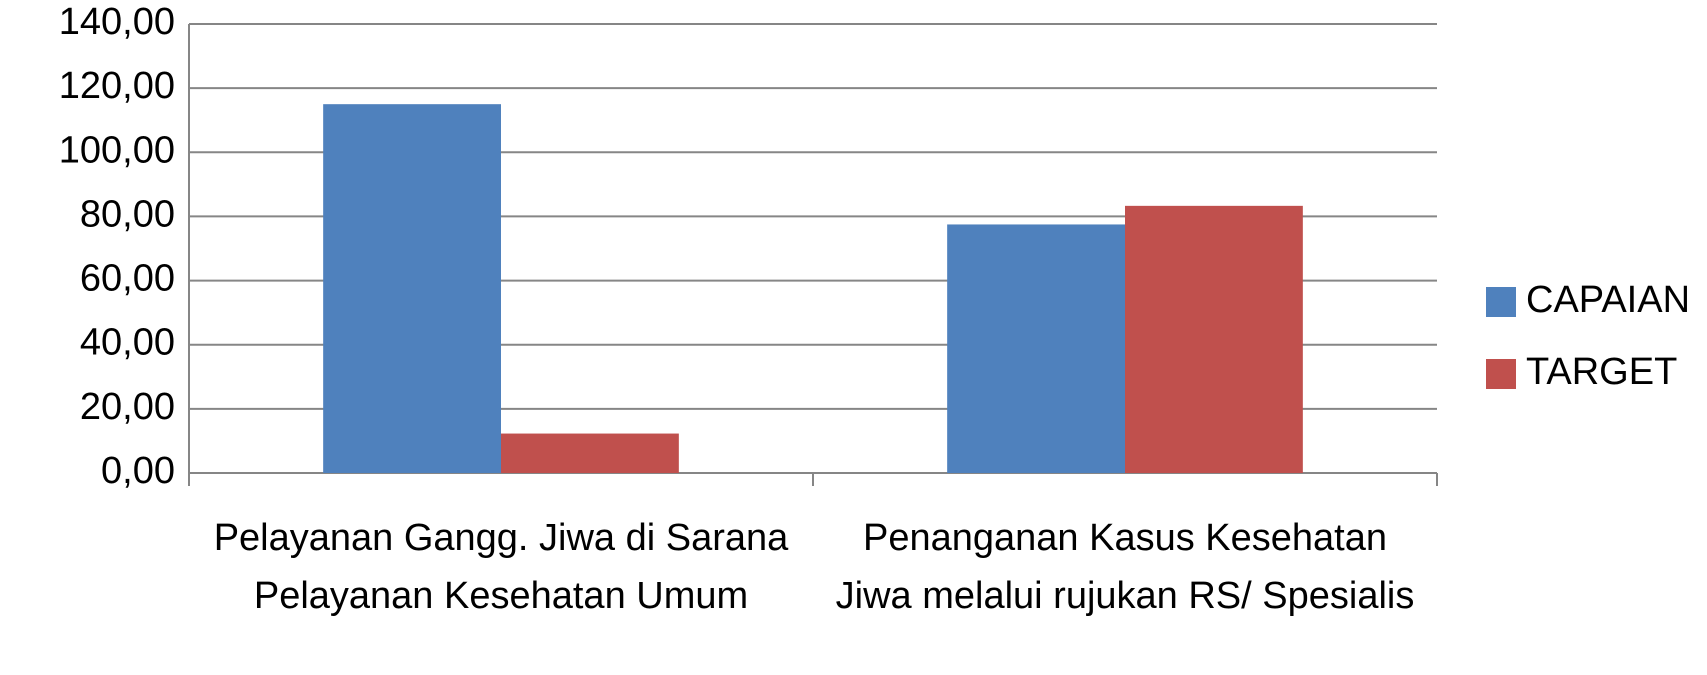  I want to click on y-tick-label: 0,00, so click(138, 471).